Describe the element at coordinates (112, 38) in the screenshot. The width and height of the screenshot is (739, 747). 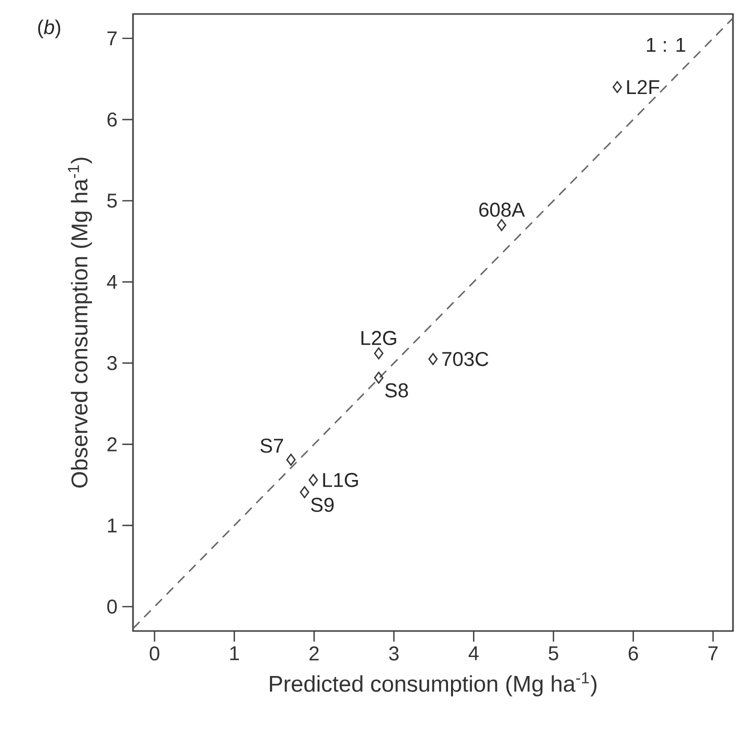
I see `y-tick-label: 7` at that location.